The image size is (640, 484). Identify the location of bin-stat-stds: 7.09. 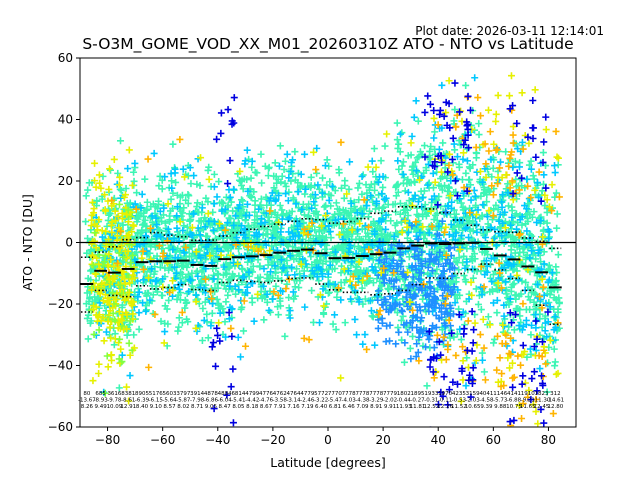
(362, 407).